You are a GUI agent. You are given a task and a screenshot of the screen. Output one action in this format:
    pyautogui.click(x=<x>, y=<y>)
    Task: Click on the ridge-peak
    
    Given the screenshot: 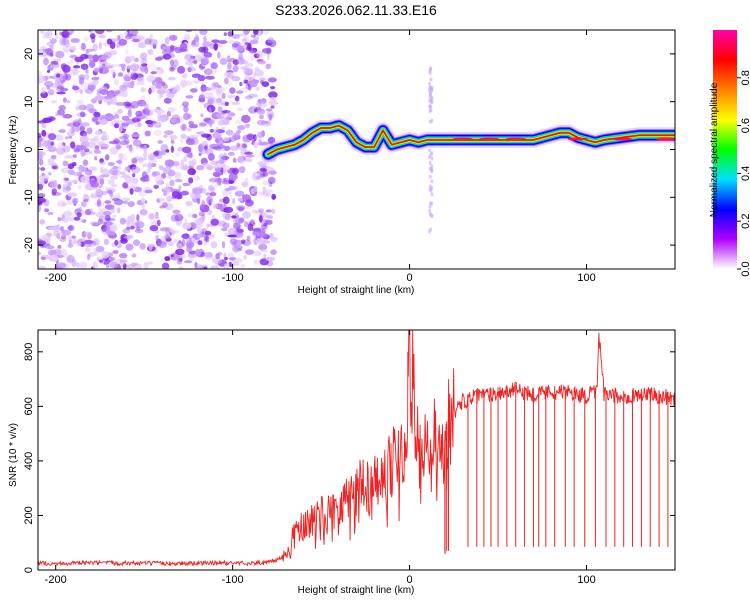 What is the action you would take?
    pyautogui.click(x=577, y=139)
    